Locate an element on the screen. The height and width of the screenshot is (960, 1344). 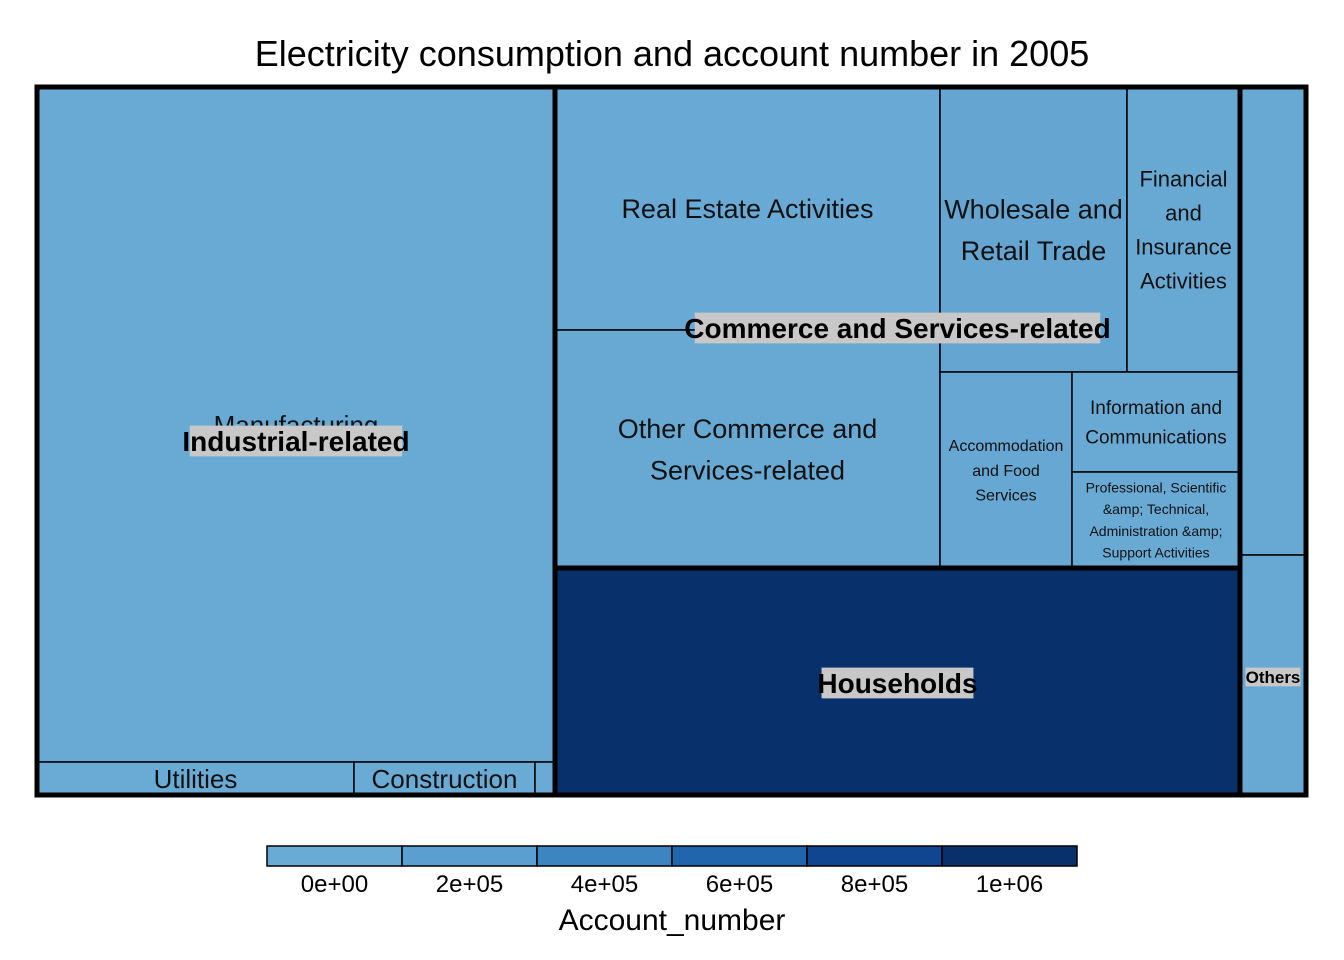
group-label-bg-industrial-related is located at coordinates (296, 441).